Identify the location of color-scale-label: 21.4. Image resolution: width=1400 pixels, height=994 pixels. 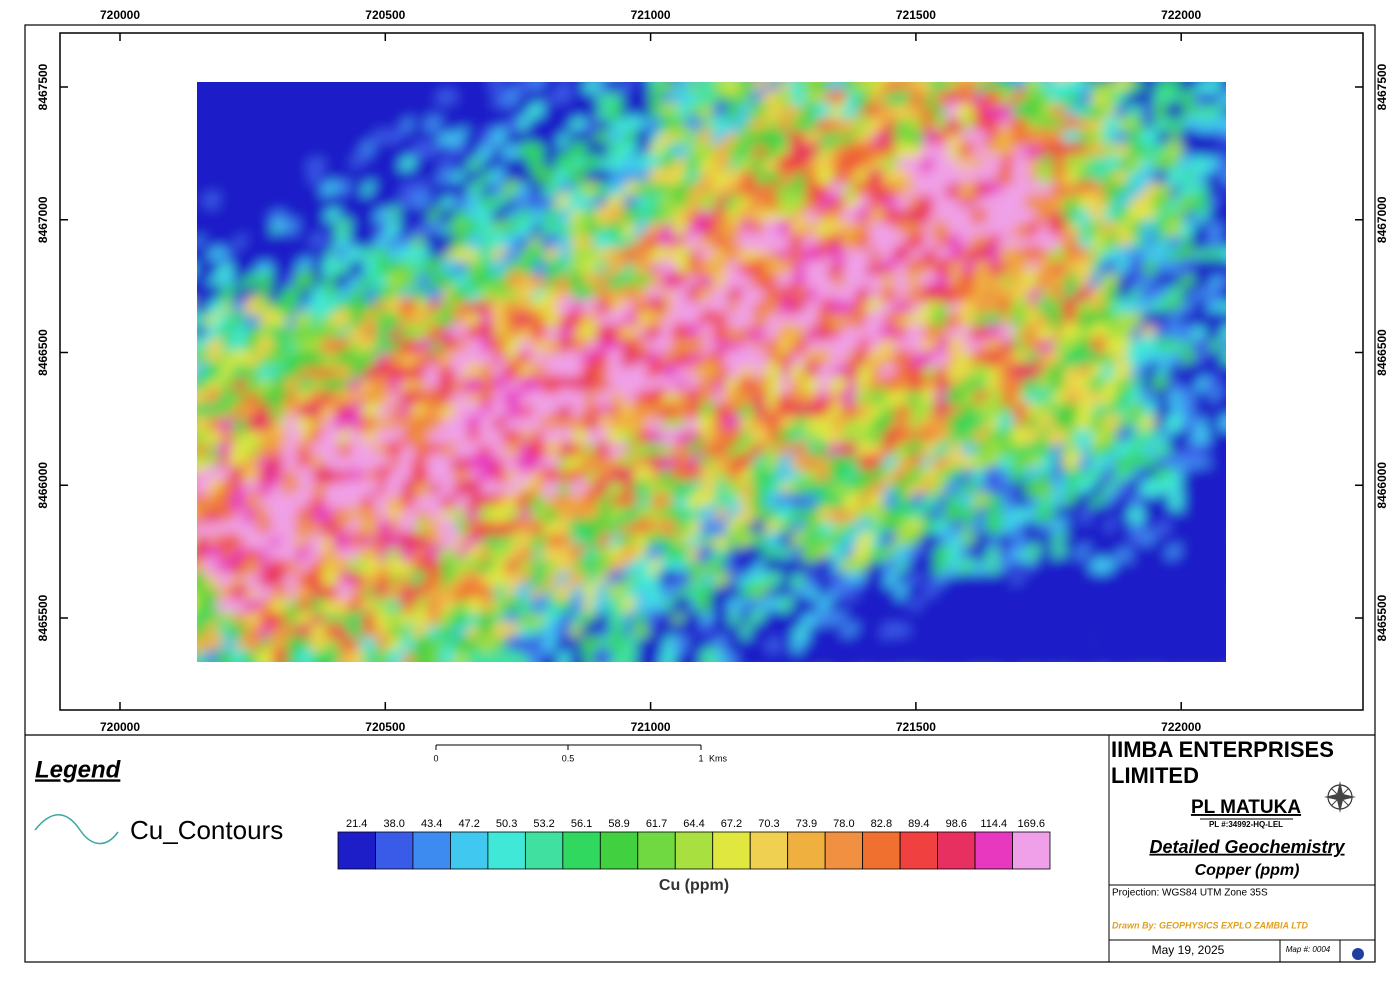
(356, 824).